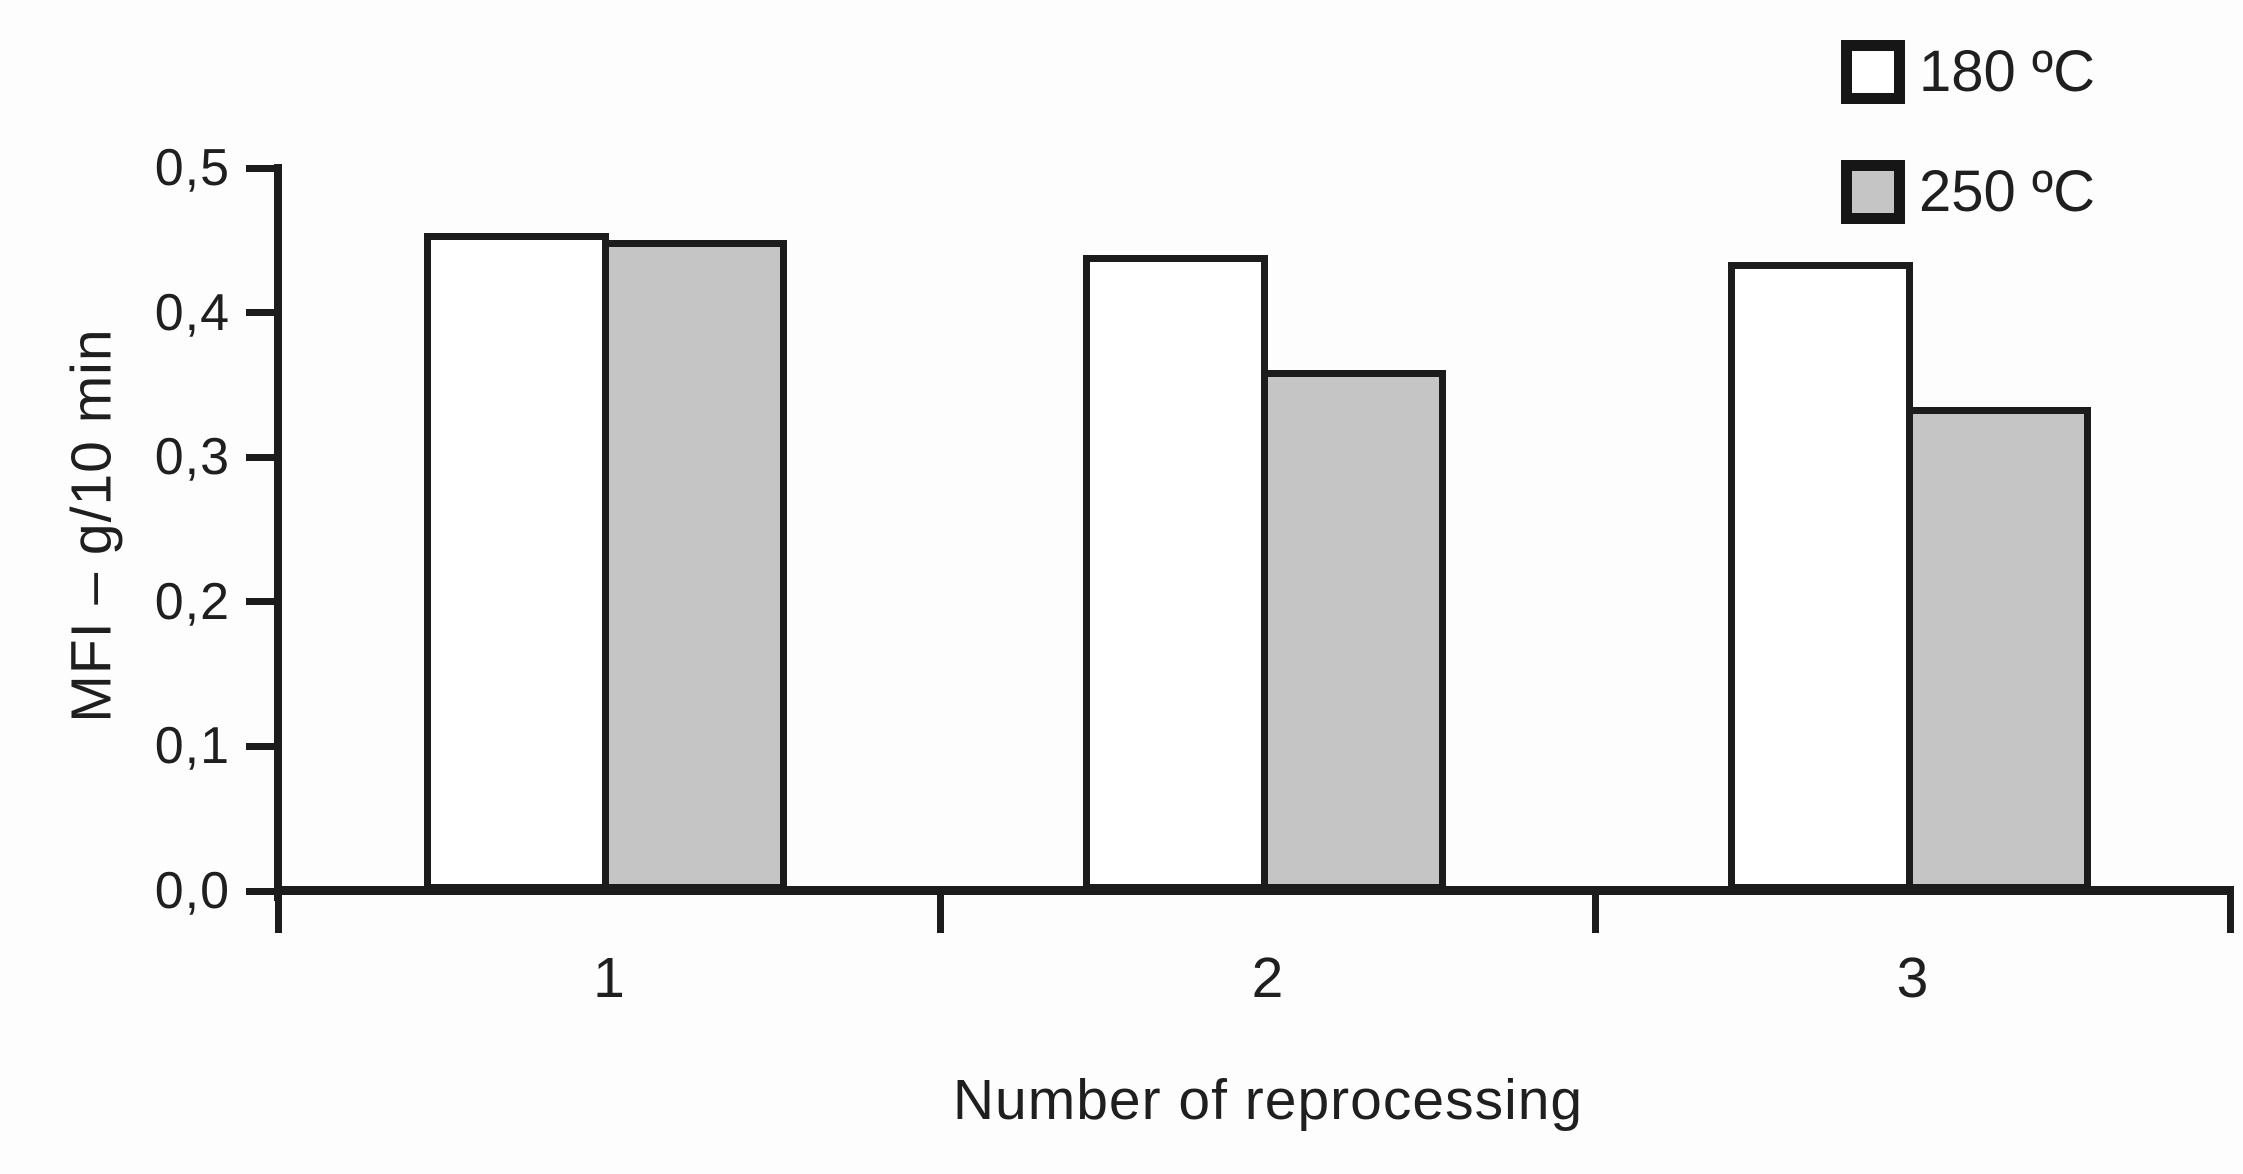  I want to click on y-tick-label-0,0: 0,0, so click(192, 891).